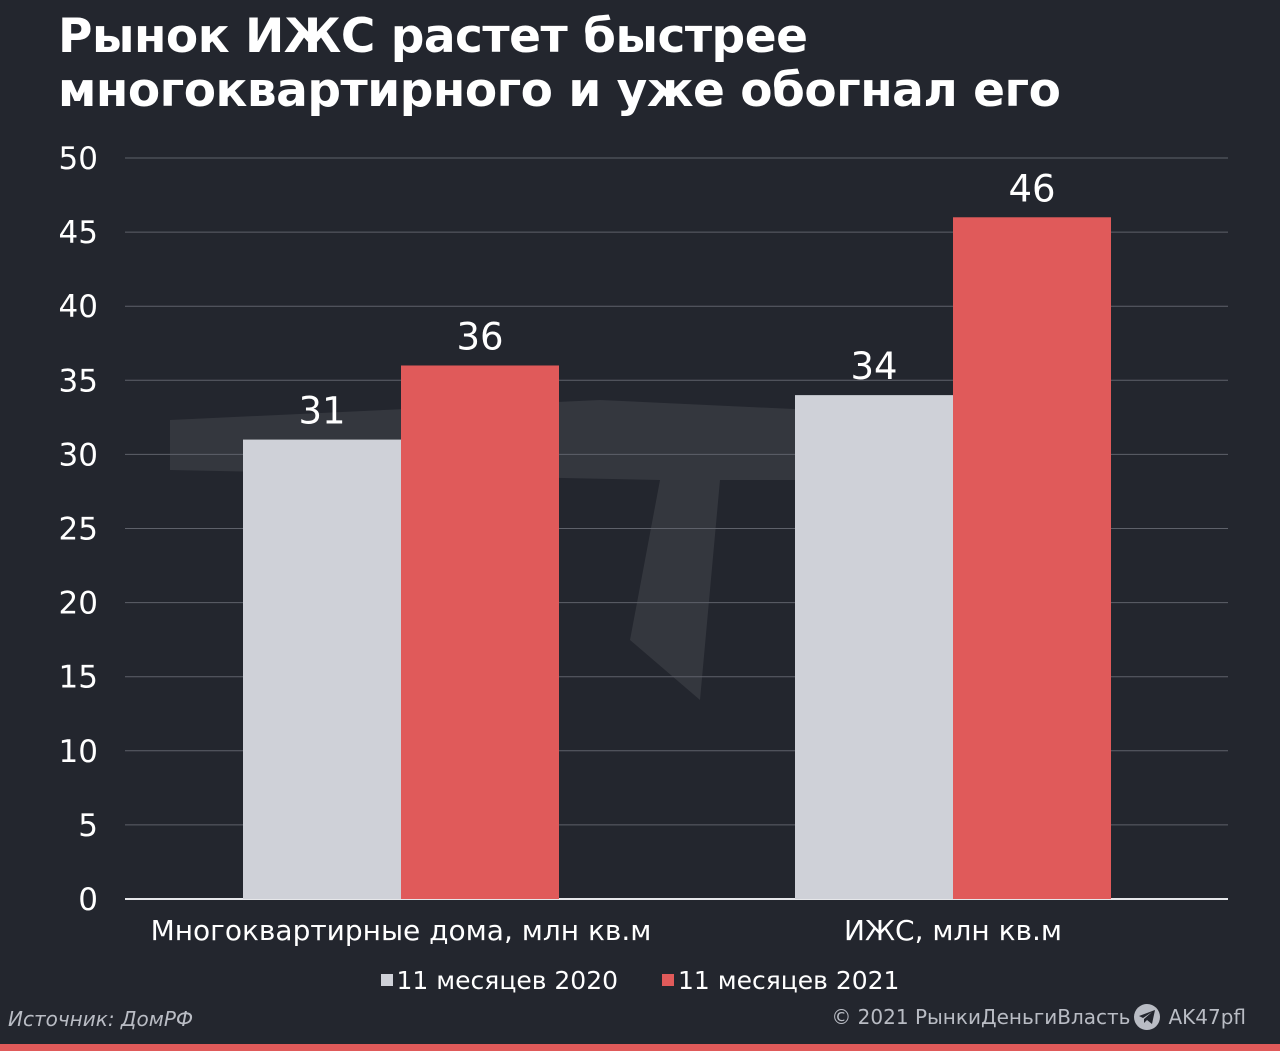 The height and width of the screenshot is (1051, 1280). Describe the element at coordinates (386, 980) in the screenshot. I see `legend-swatch-2020` at that location.